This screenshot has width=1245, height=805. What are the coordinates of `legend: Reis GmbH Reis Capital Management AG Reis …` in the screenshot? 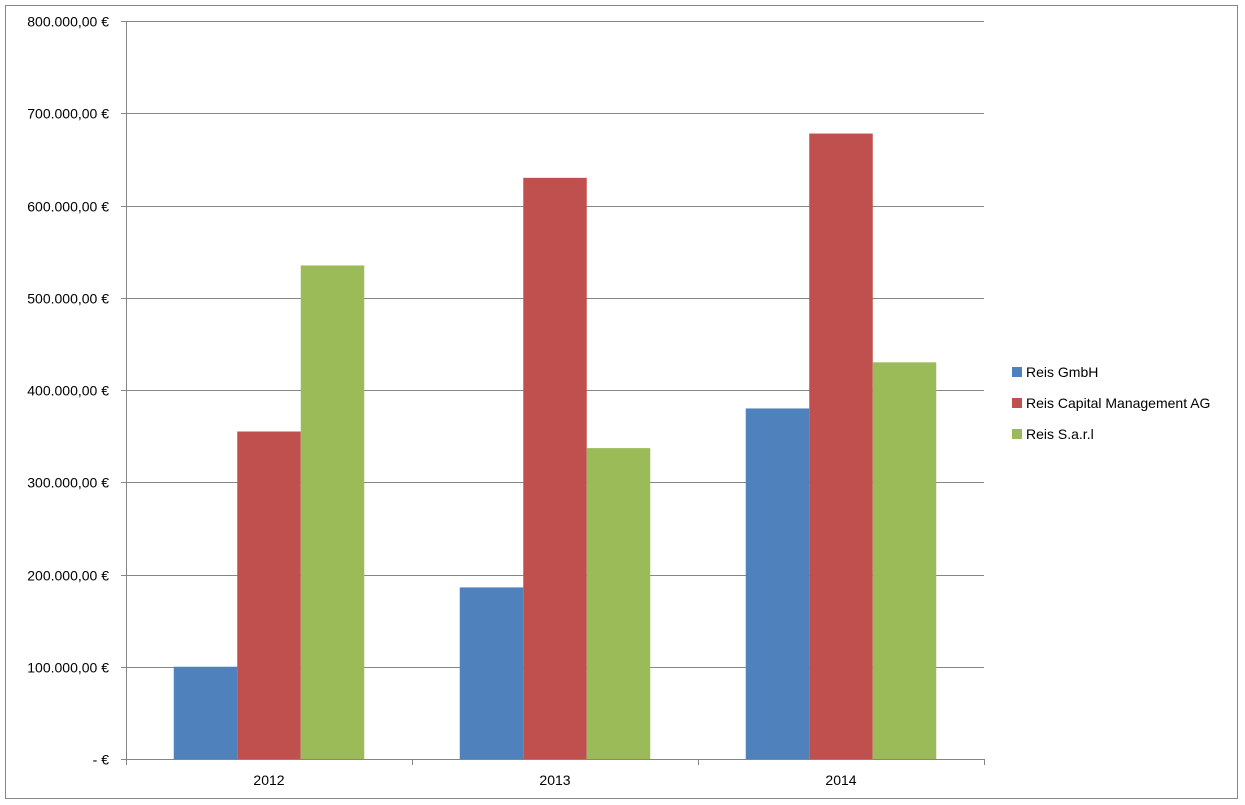 It's located at (1111, 403).